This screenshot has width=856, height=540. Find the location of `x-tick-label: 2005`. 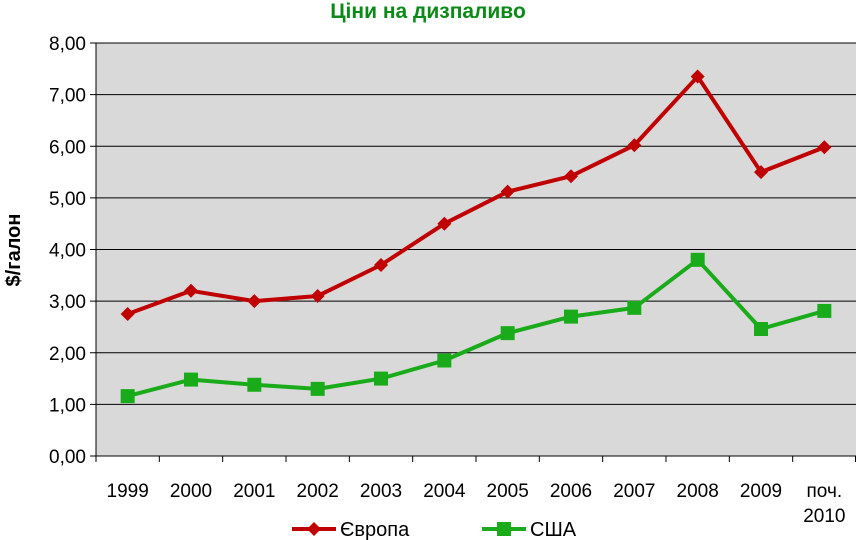

x-tick-label: 2005 is located at coordinates (508, 491).